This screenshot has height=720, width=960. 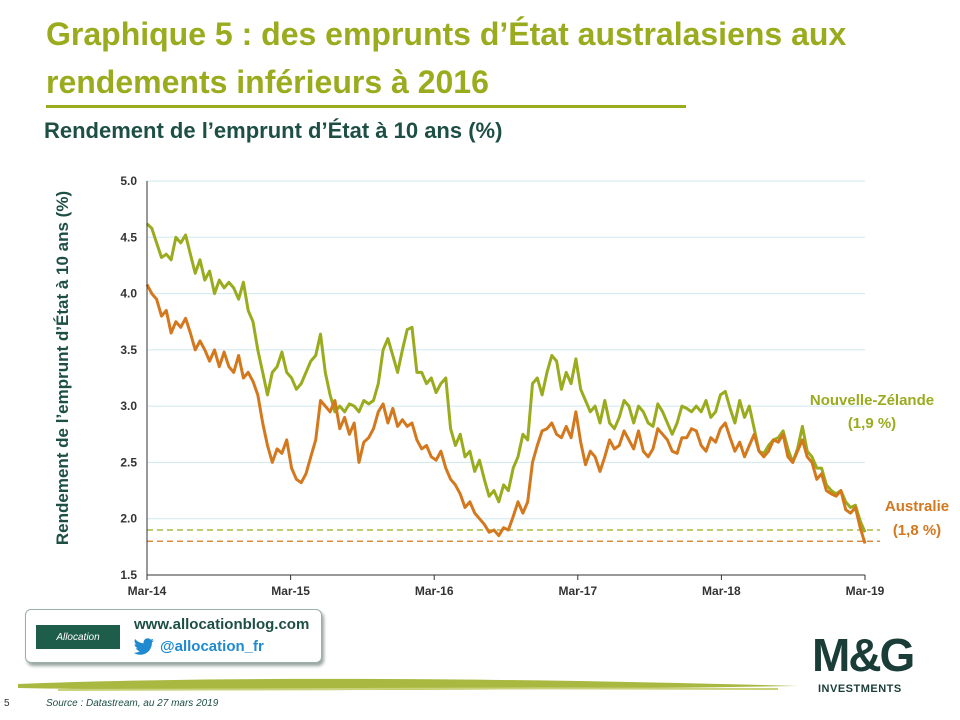 What do you see at coordinates (863, 655) in the screenshot?
I see `mg-brand-logo: M&G` at bounding box center [863, 655].